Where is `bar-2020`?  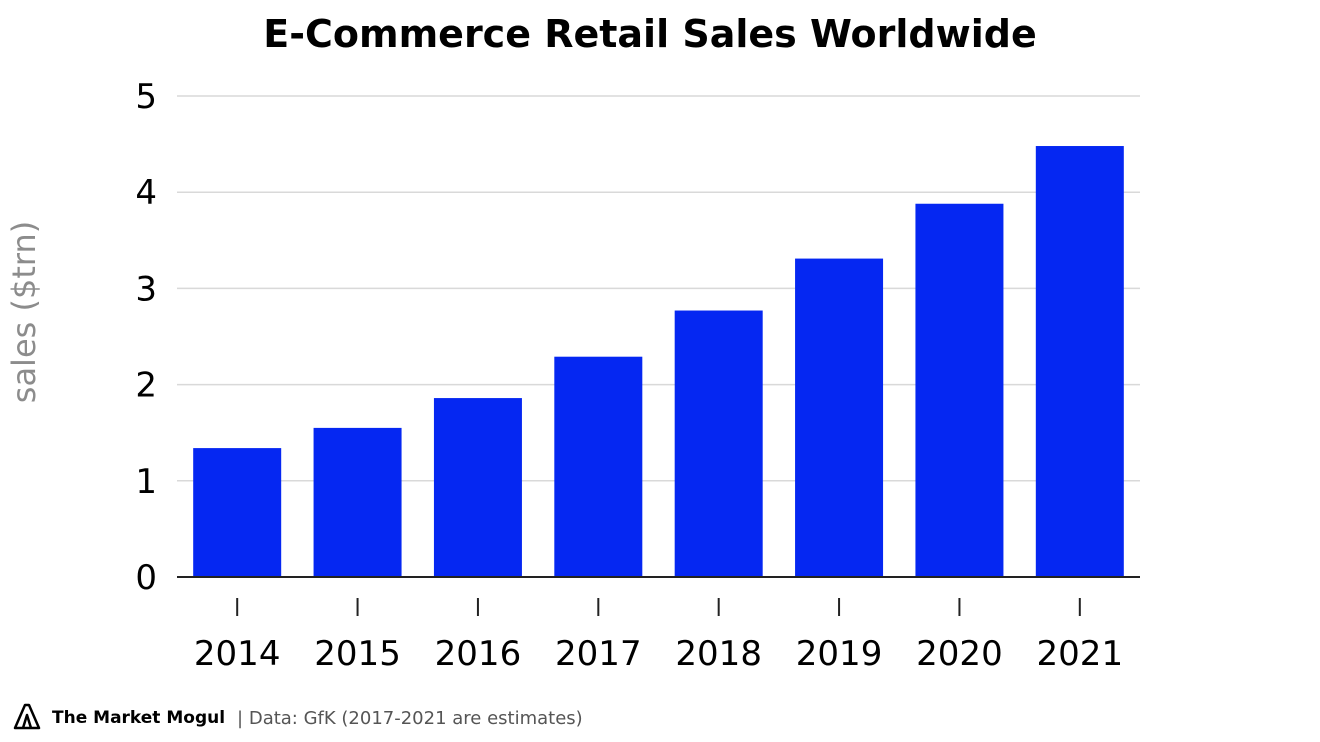 bar-2020 is located at coordinates (959, 390).